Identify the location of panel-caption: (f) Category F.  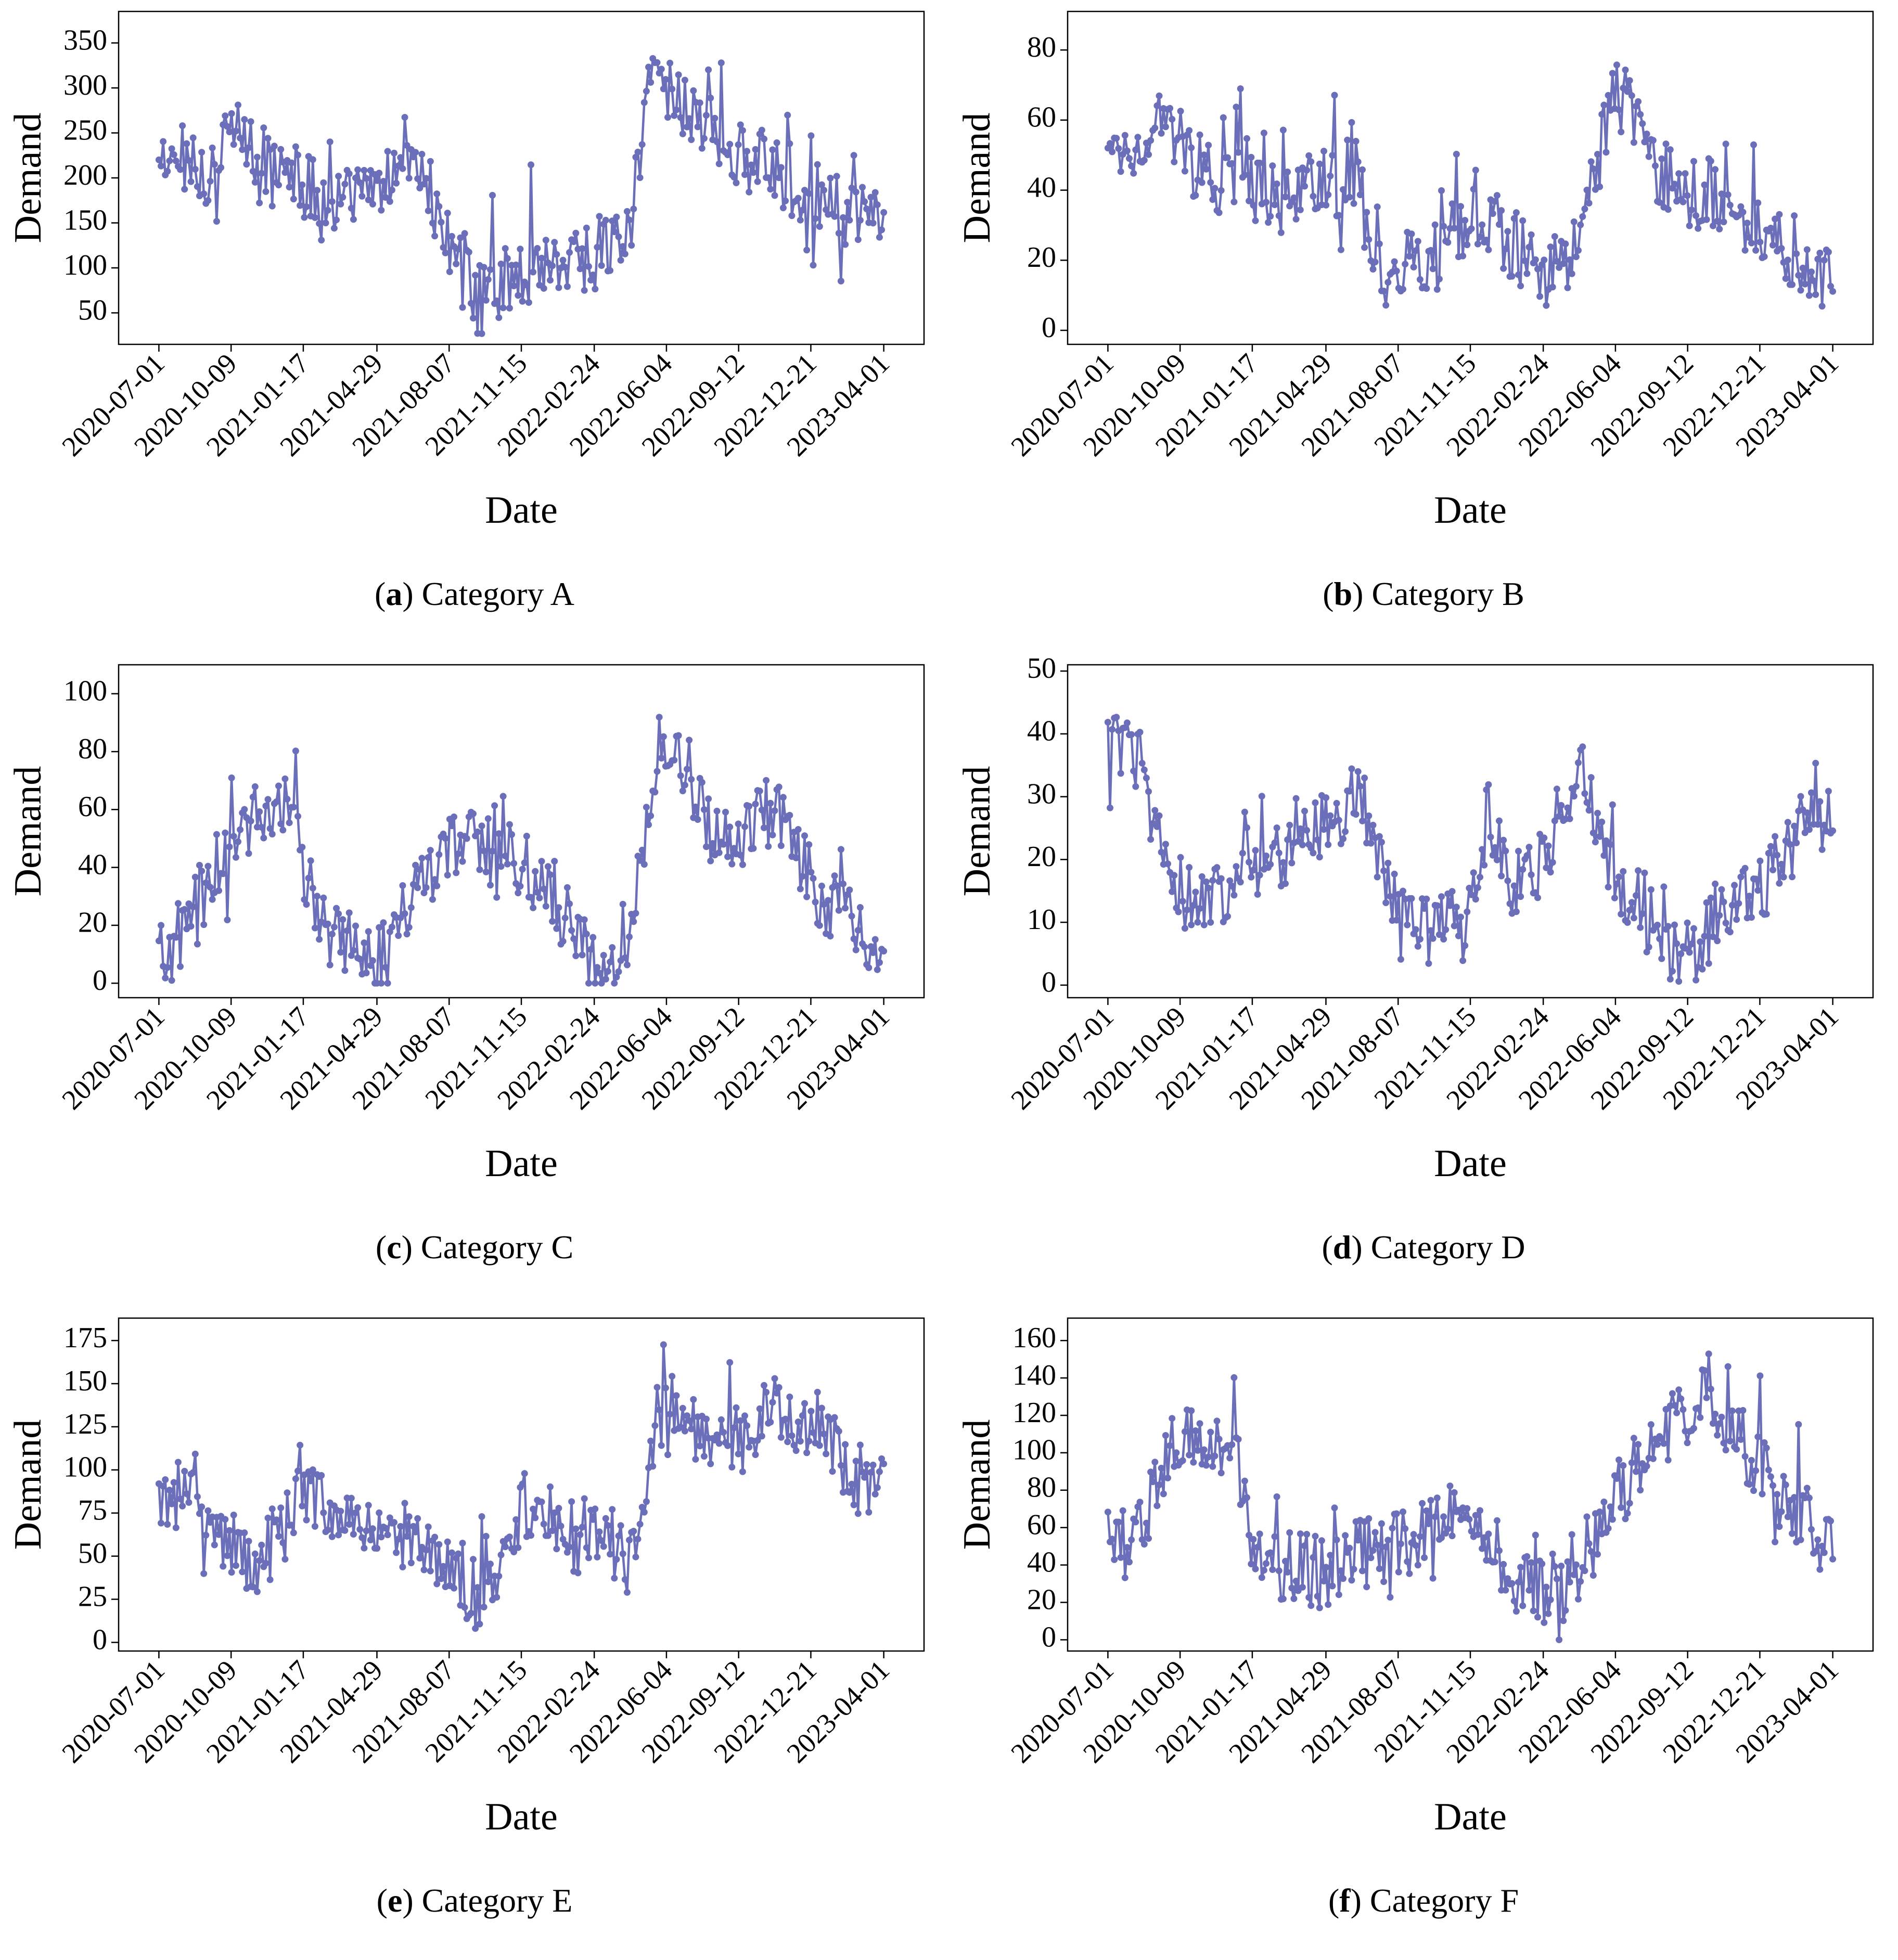
(1423, 1900).